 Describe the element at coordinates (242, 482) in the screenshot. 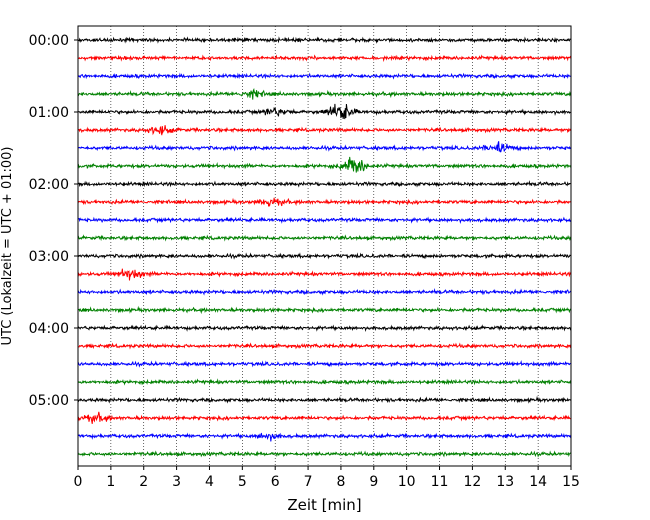

I see `x-tick-label: 5` at that location.